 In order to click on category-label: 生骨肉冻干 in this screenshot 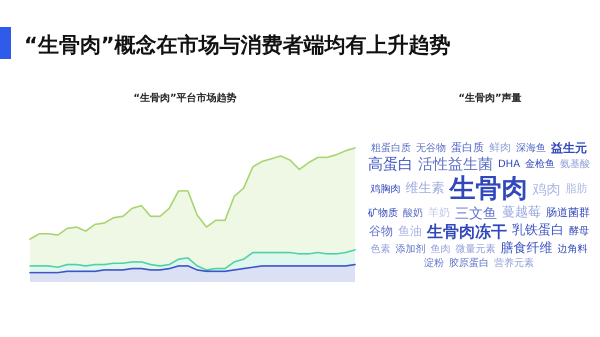, I will do `click(467, 231)`.